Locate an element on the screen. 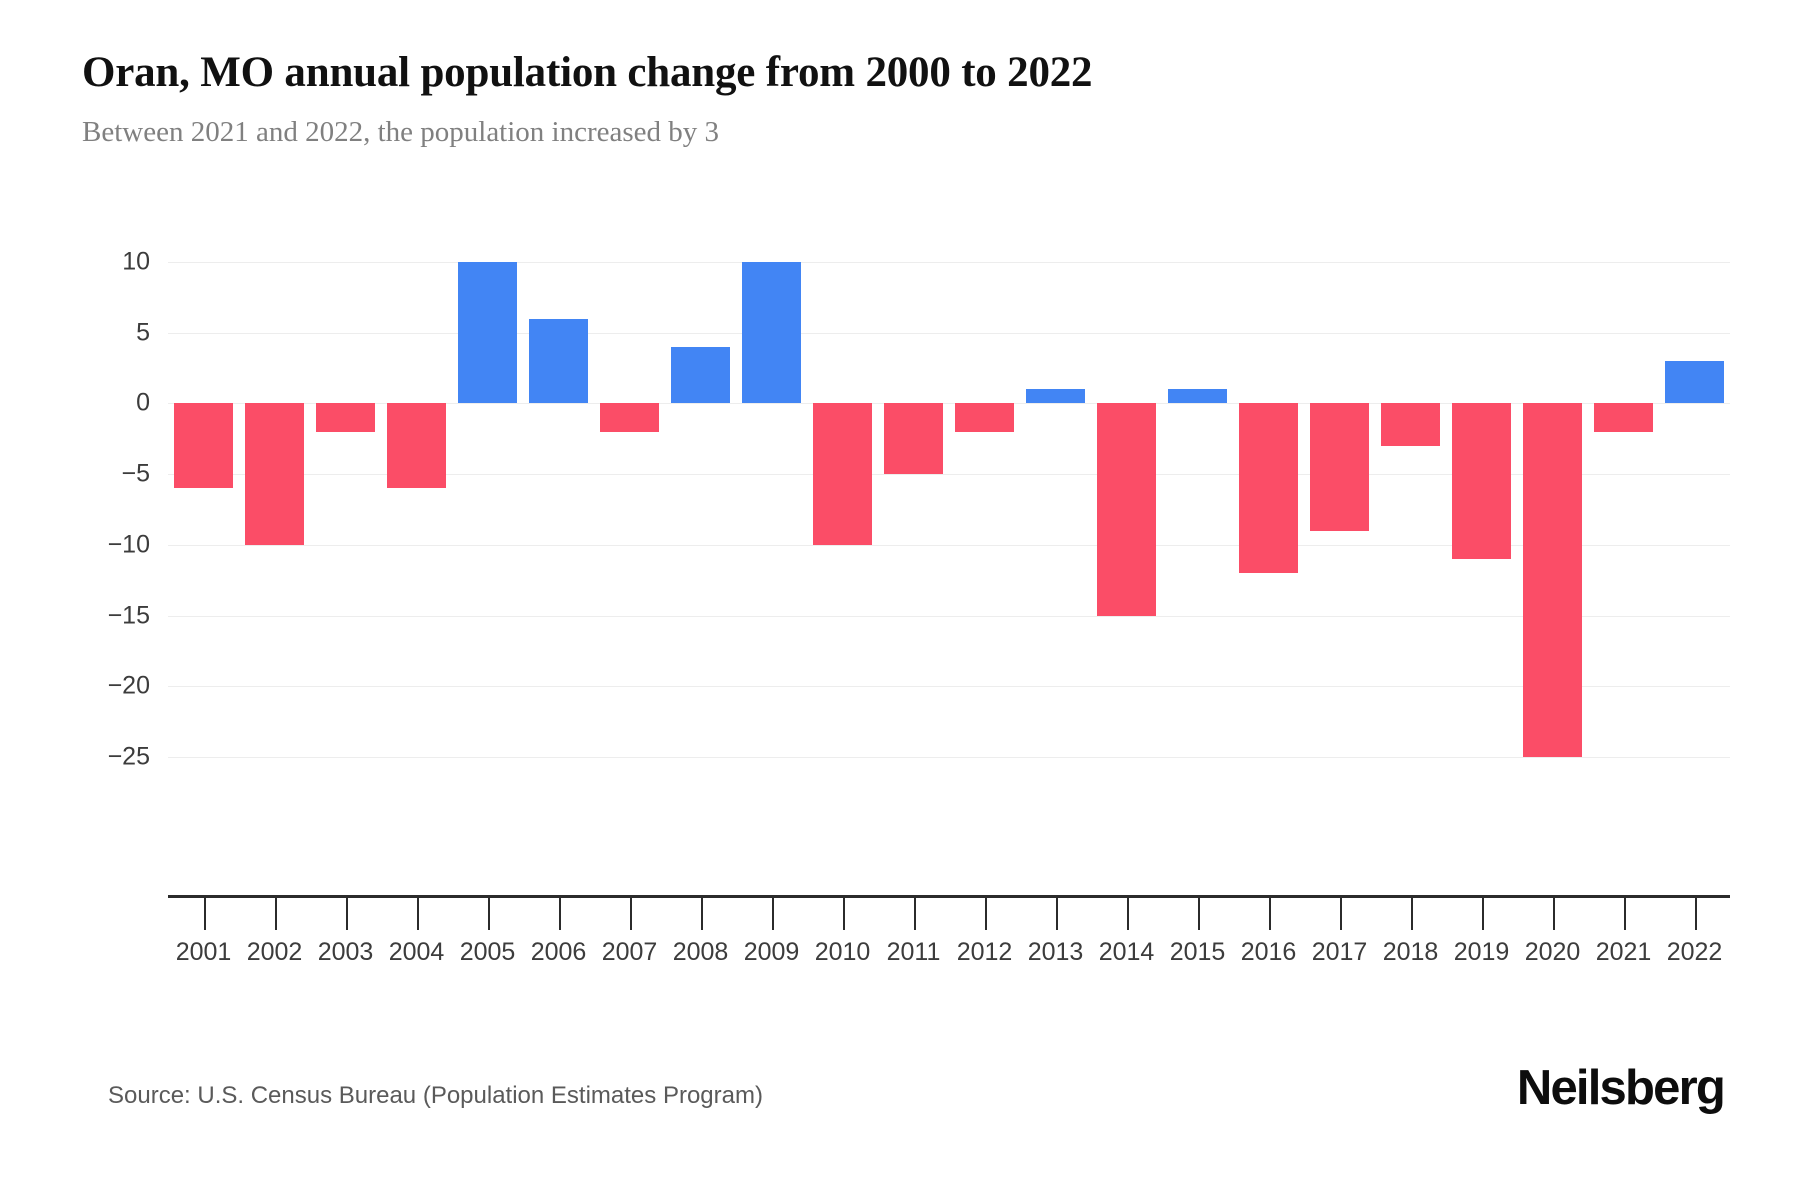 The image size is (1800, 1200). bar-2004 is located at coordinates (416, 446).